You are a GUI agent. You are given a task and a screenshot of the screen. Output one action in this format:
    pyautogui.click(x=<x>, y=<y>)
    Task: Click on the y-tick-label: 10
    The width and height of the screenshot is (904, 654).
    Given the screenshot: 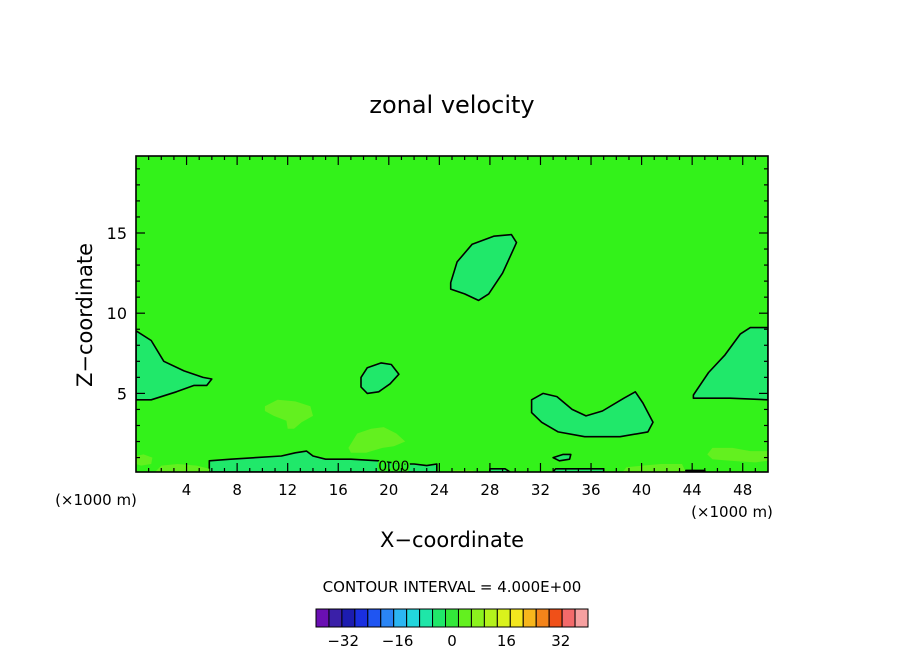 What is the action you would take?
    pyautogui.click(x=117, y=313)
    